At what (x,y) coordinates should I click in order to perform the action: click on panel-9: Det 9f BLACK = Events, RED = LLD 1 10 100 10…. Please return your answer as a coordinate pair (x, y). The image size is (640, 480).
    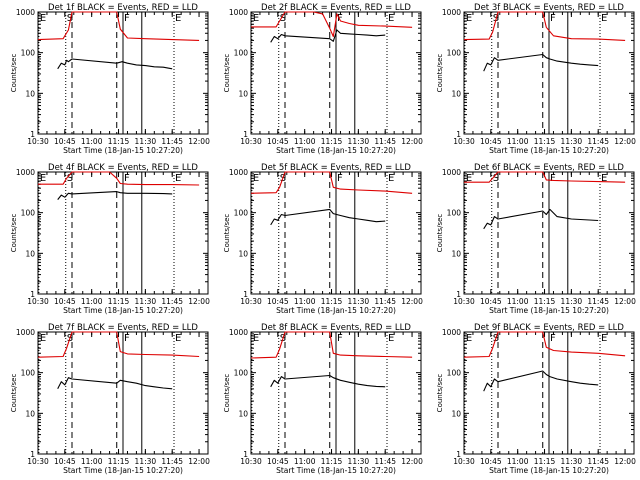
    Looking at the image, I should click on (536, 399).